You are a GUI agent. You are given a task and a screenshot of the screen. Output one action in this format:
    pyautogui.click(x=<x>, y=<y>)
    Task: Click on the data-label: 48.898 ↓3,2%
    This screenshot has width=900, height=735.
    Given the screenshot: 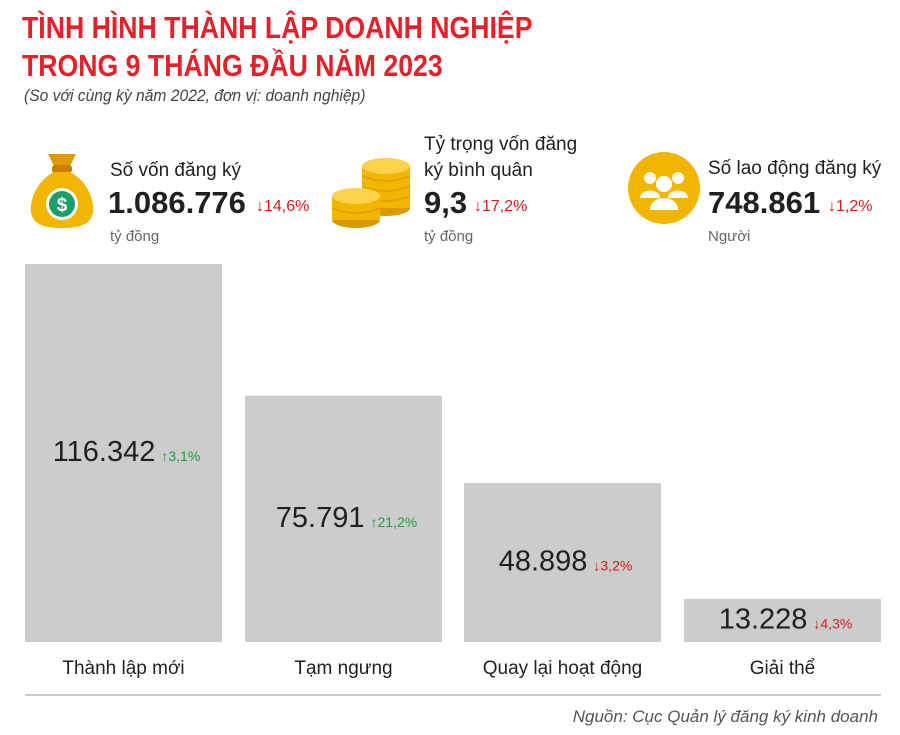 What is the action you would take?
    pyautogui.click(x=566, y=562)
    